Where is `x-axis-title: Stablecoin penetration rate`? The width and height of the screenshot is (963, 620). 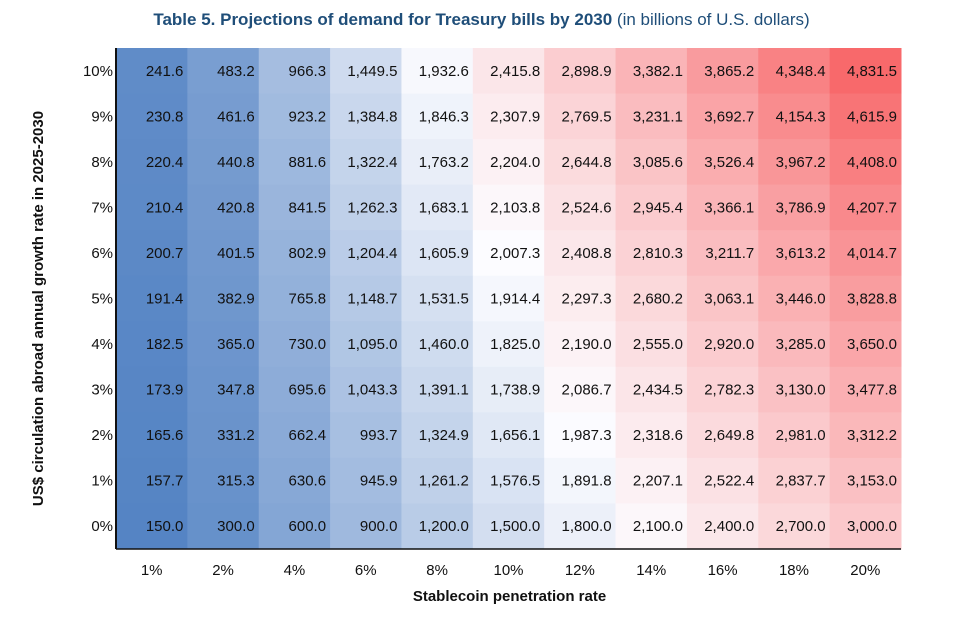 x-axis-title: Stablecoin penetration rate is located at coordinates (509, 596).